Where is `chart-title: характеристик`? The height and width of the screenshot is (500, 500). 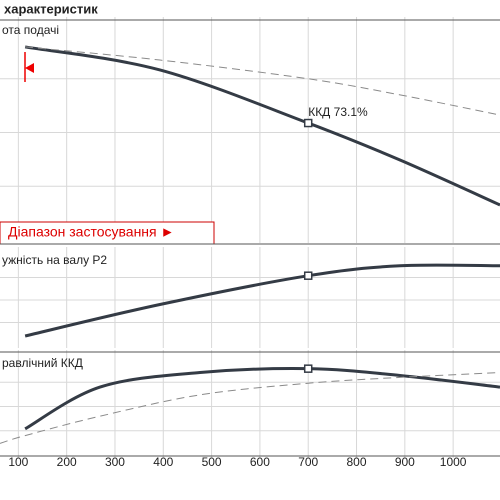 chart-title: характеристик is located at coordinates (51, 8).